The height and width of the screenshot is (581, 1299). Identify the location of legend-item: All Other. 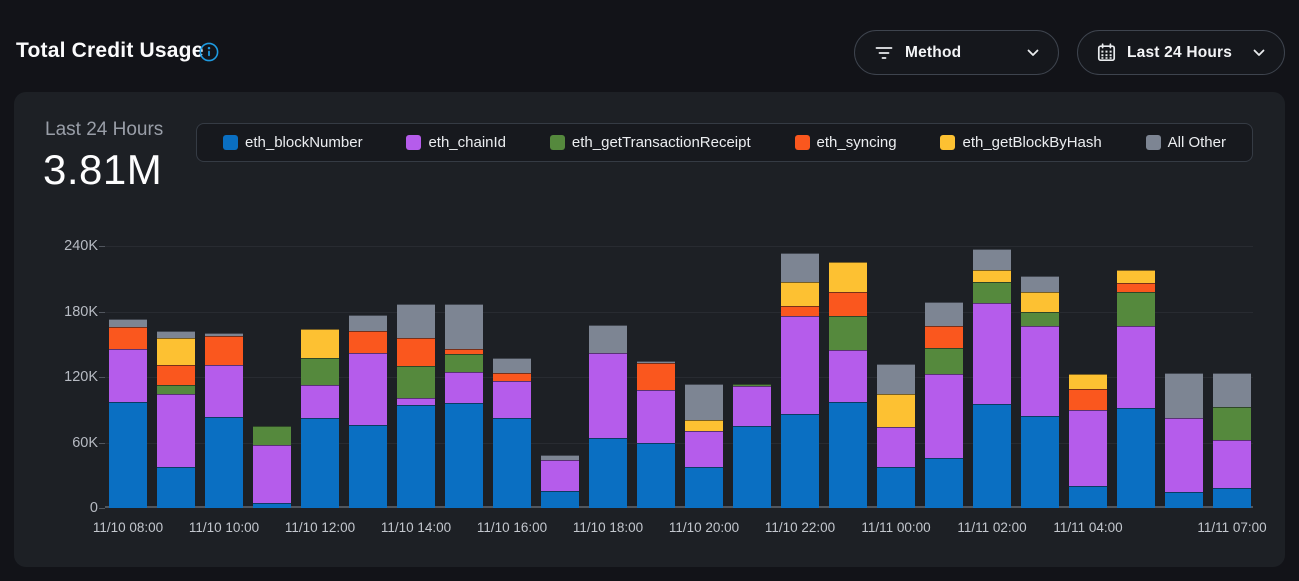
(1185, 142).